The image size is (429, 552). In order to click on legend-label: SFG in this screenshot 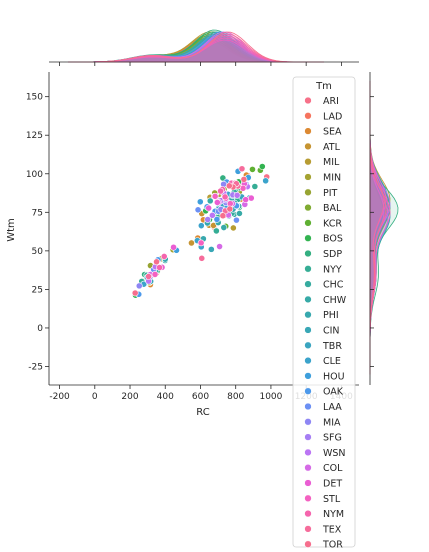, I will do `click(332, 438)`.